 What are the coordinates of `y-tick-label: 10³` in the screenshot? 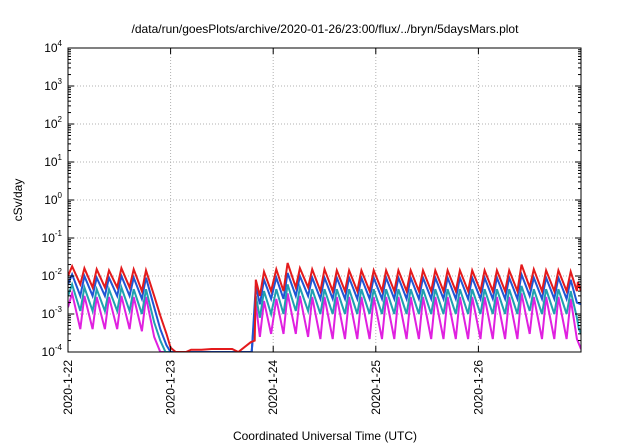 It's located at (53, 85).